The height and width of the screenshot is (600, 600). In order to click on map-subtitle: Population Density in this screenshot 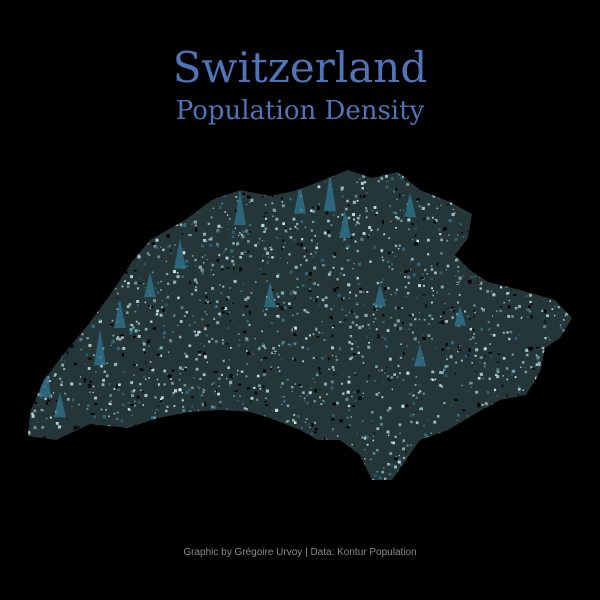, I will do `click(300, 111)`.